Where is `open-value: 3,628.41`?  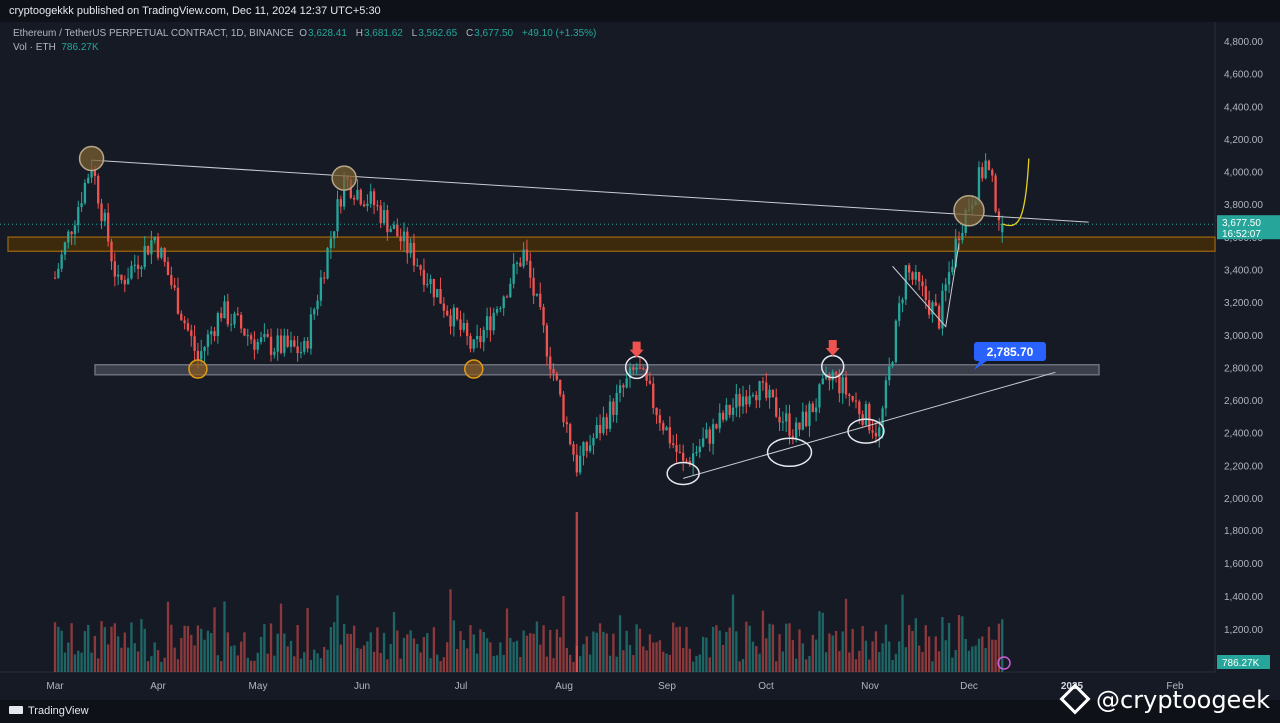
open-value: 3,628.41 is located at coordinates (327, 33).